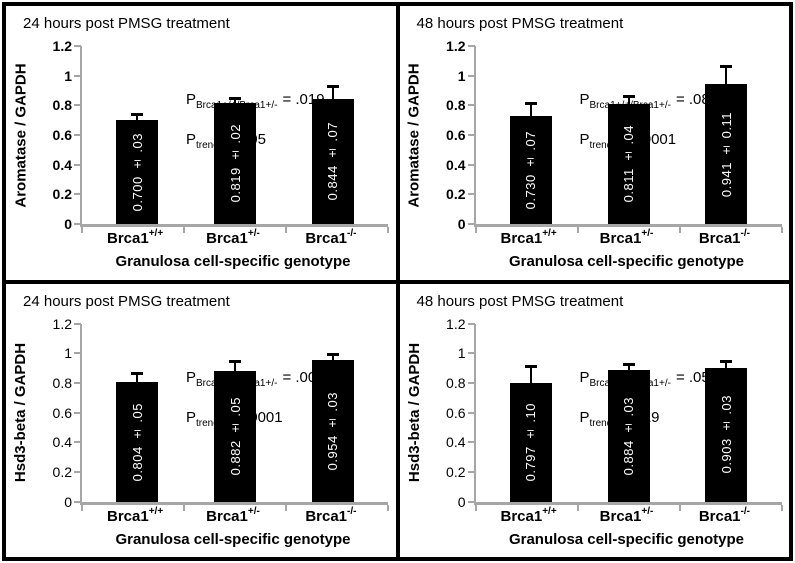 The image size is (795, 563). Describe the element at coordinates (530, 169) in the screenshot. I see `bar: 0.730 ± .07` at that location.